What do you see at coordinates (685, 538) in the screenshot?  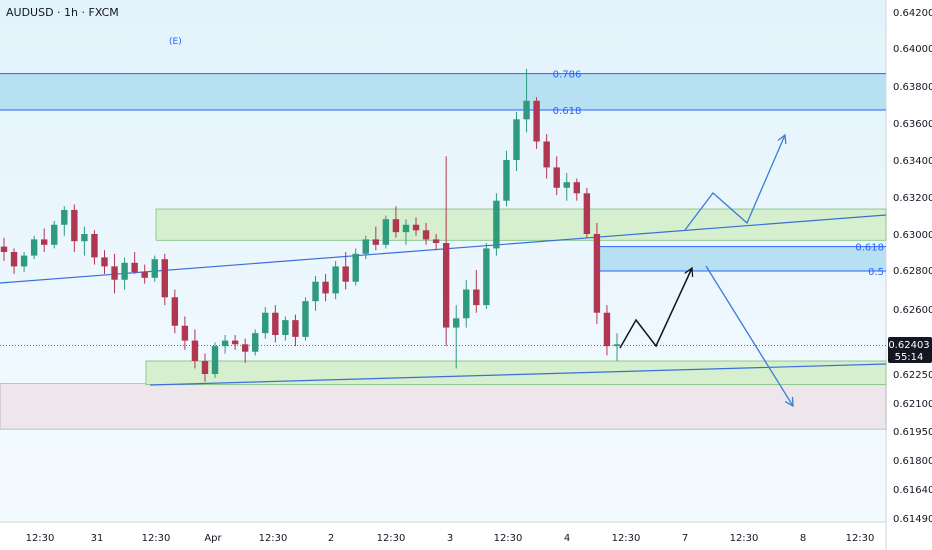 I see `x-tick-label: 7` at bounding box center [685, 538].